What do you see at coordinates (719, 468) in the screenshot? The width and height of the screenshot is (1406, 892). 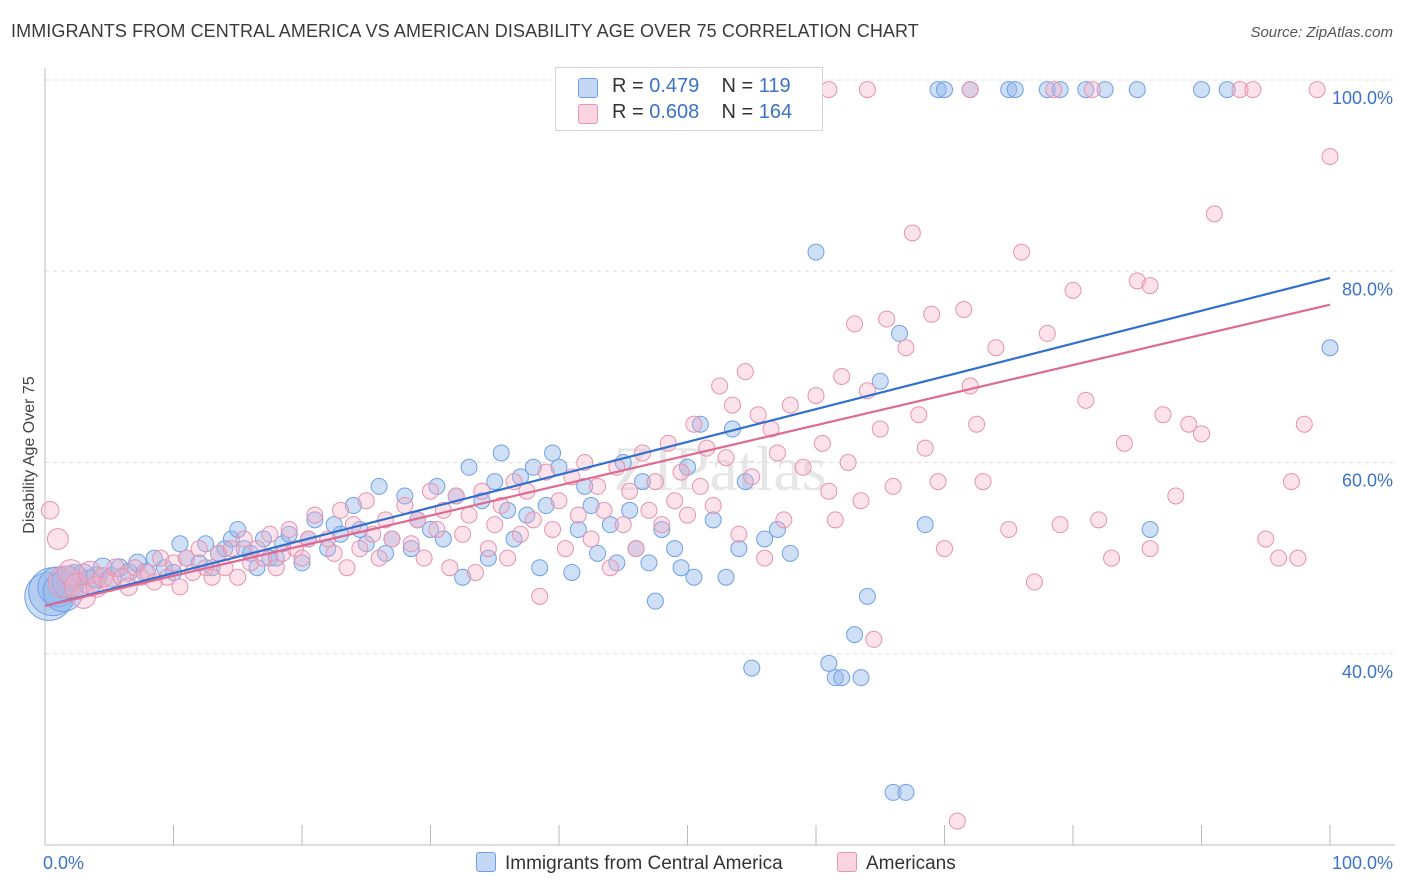 I see `watermark: ZIPatlas` at bounding box center [719, 468].